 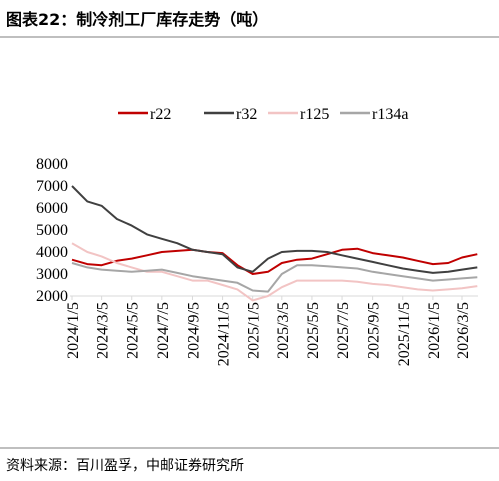 What do you see at coordinates (434, 330) in the screenshot?
I see `x-tick-label: 2026/1/5` at bounding box center [434, 330].